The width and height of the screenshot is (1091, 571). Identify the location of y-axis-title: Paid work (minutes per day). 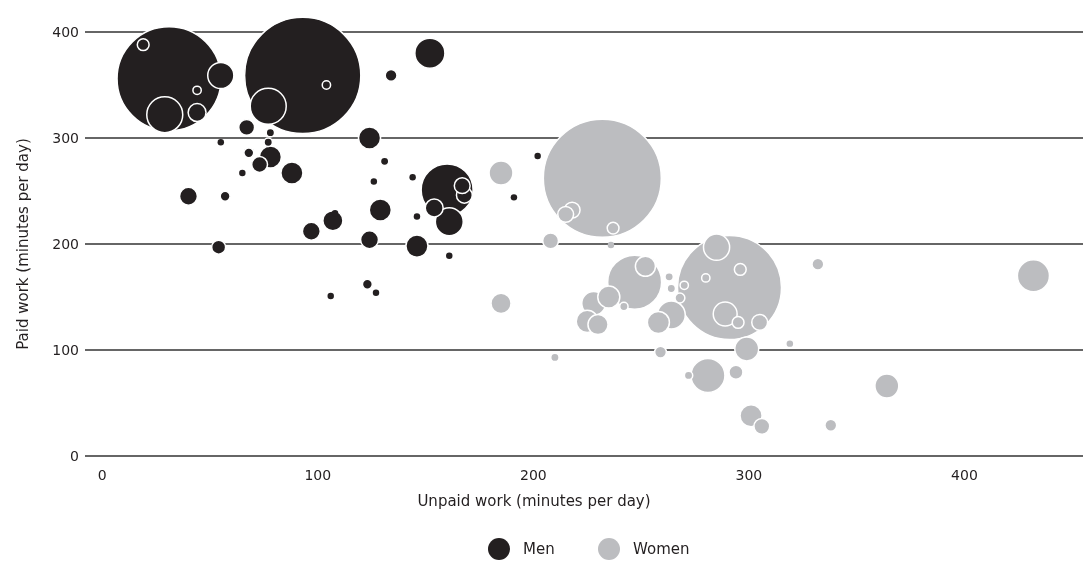
(23, 244).